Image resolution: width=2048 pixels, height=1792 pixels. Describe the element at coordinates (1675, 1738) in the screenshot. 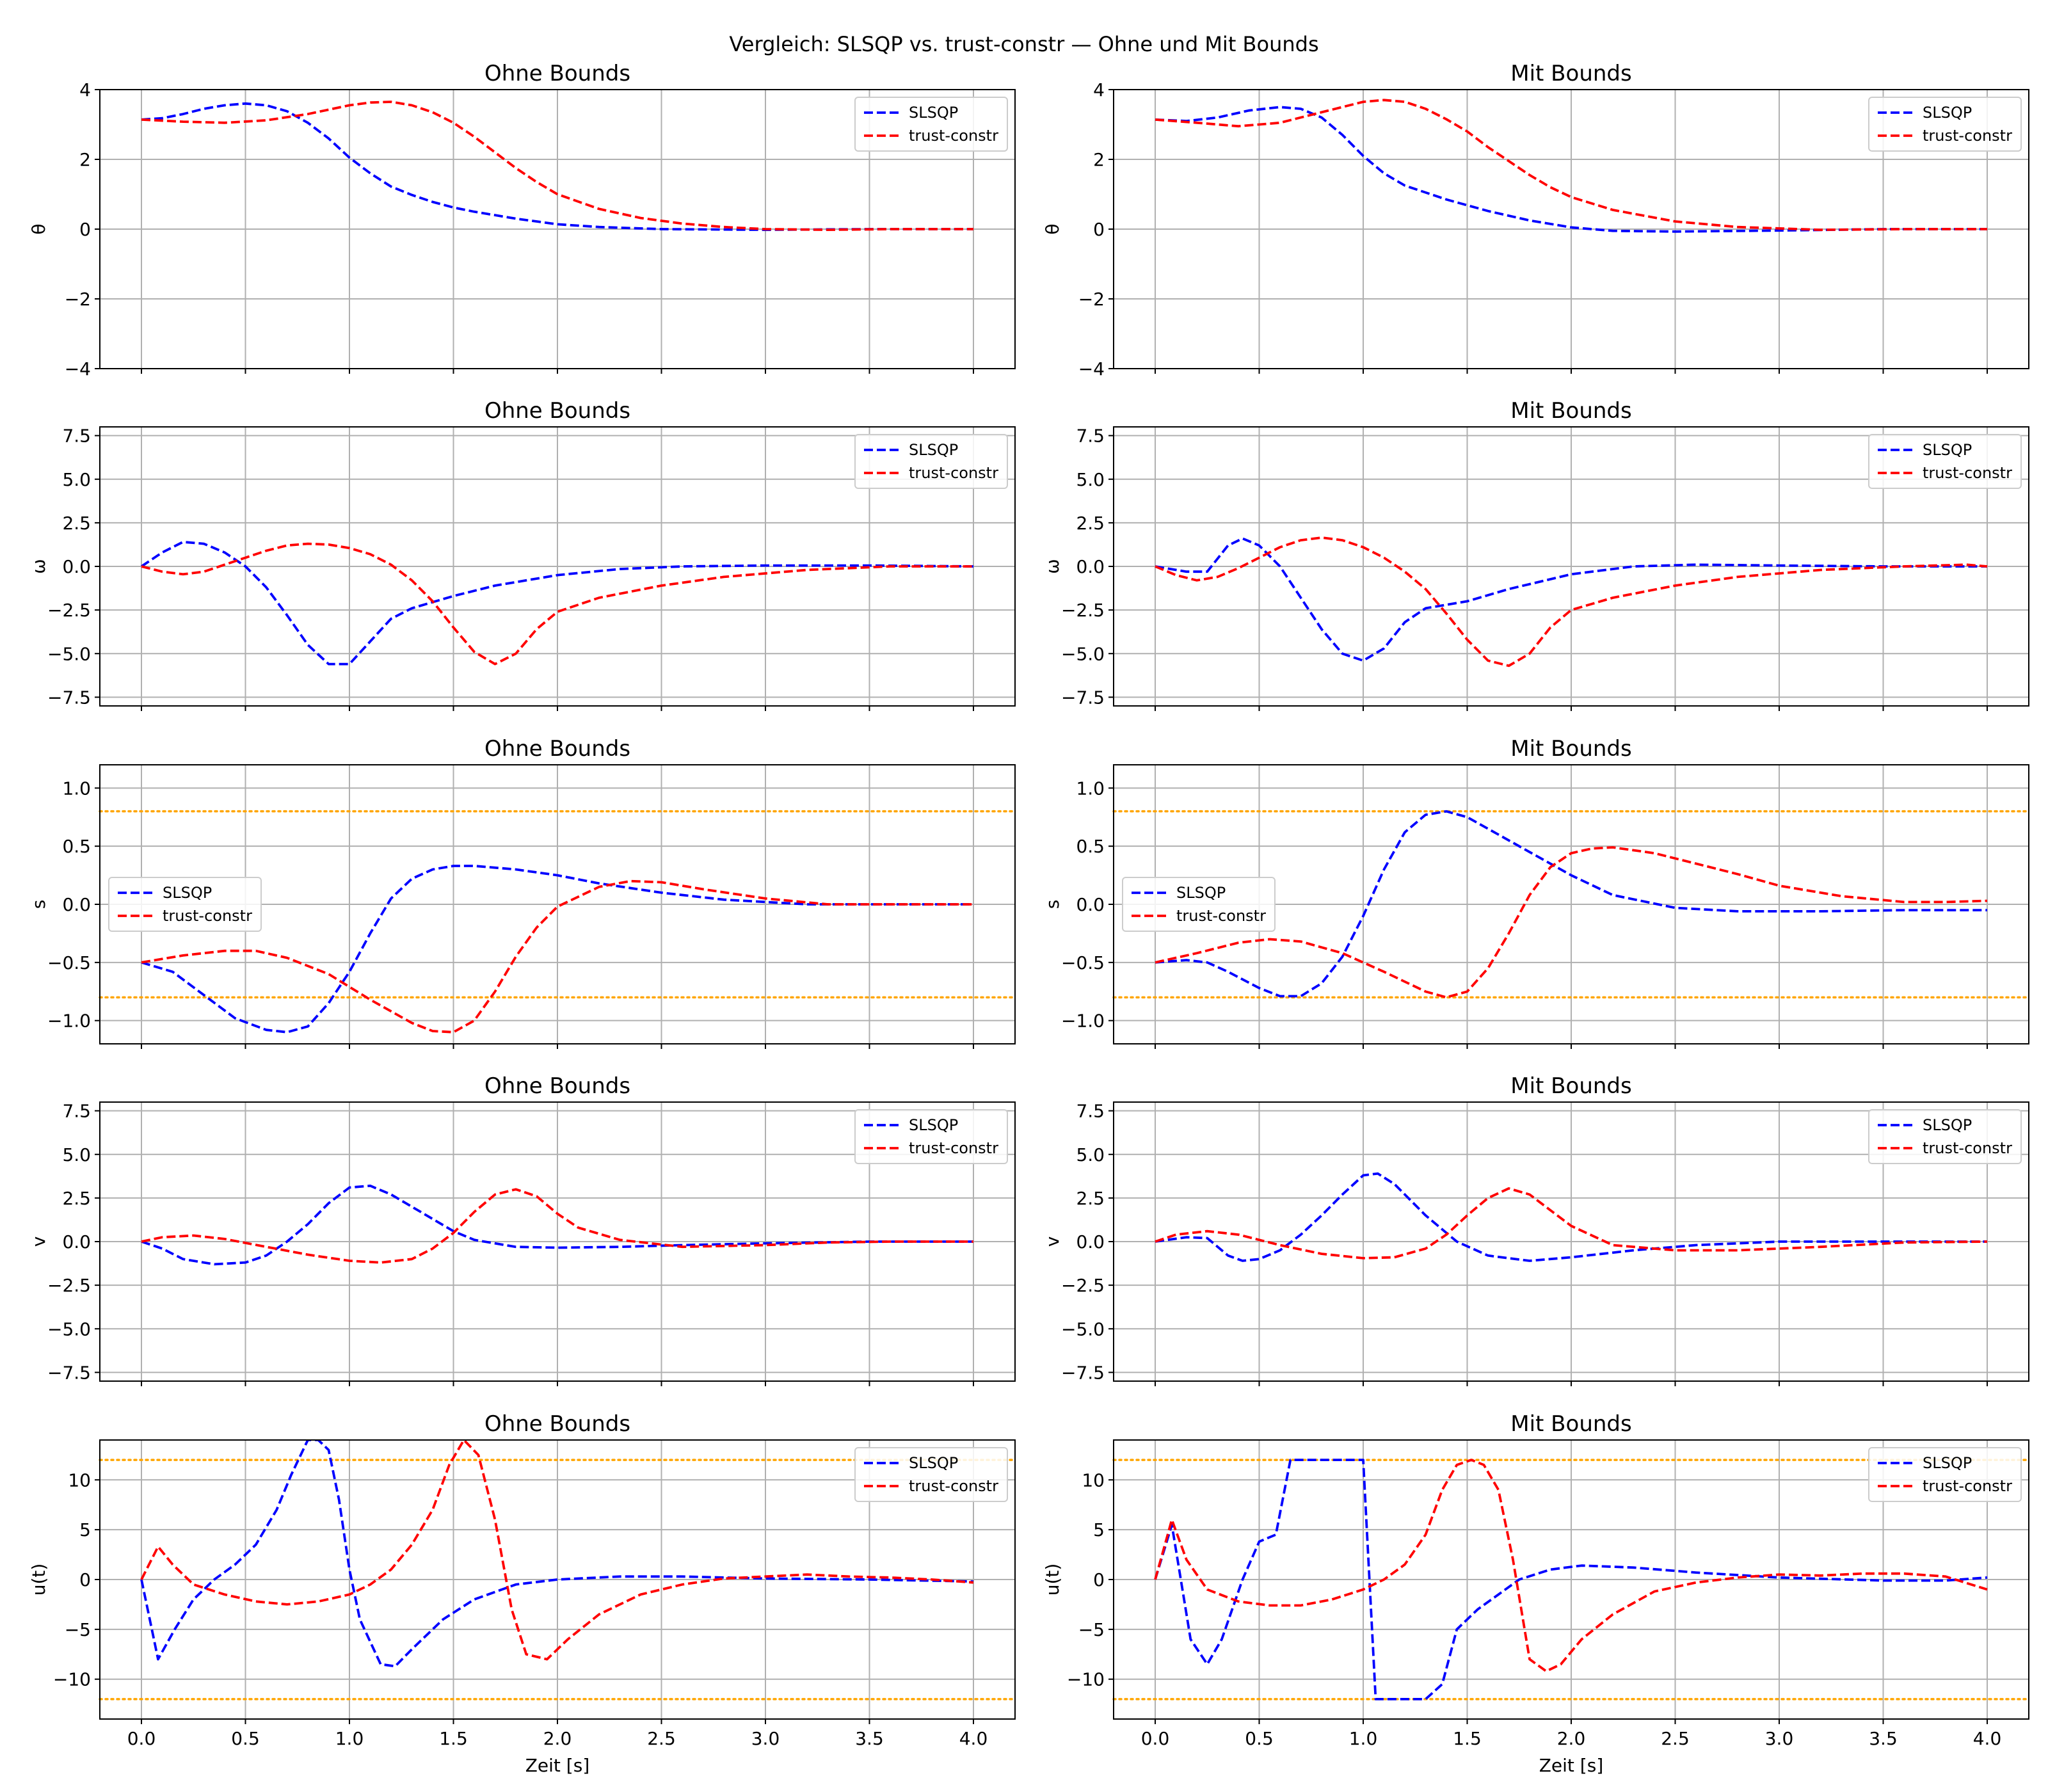

I see `x-tick-label: 2.5` at that location.